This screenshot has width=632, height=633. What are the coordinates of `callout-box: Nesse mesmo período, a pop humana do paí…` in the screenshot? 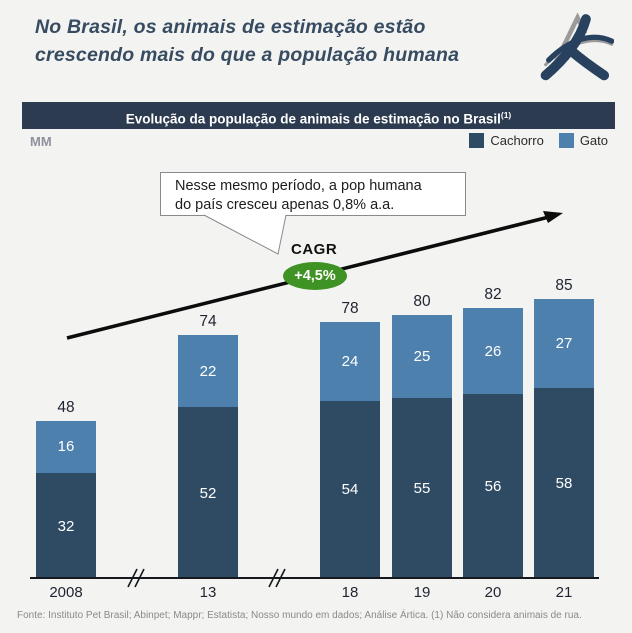 It's located at (313, 194).